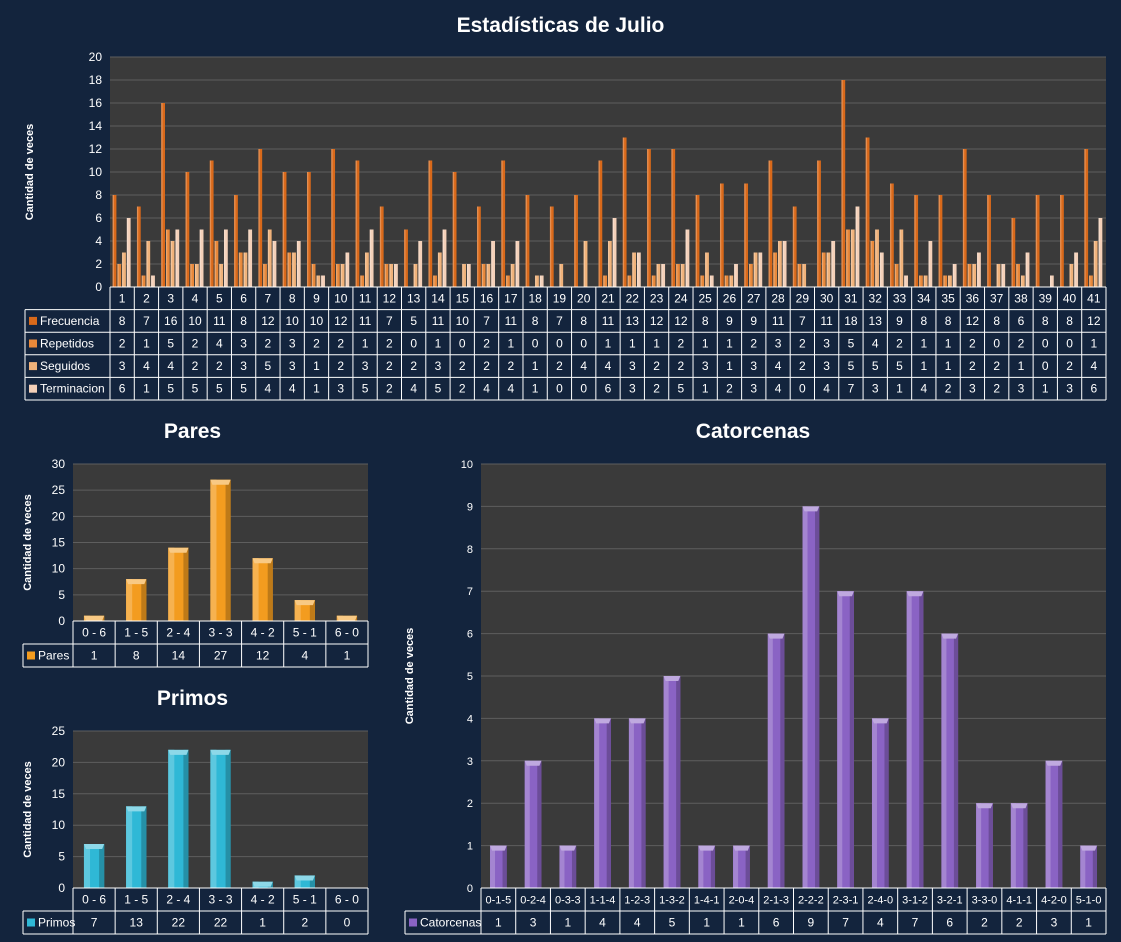 The image size is (1121, 942). What do you see at coordinates (136, 809) in the screenshot?
I see `primos-bar-top` at bounding box center [136, 809].